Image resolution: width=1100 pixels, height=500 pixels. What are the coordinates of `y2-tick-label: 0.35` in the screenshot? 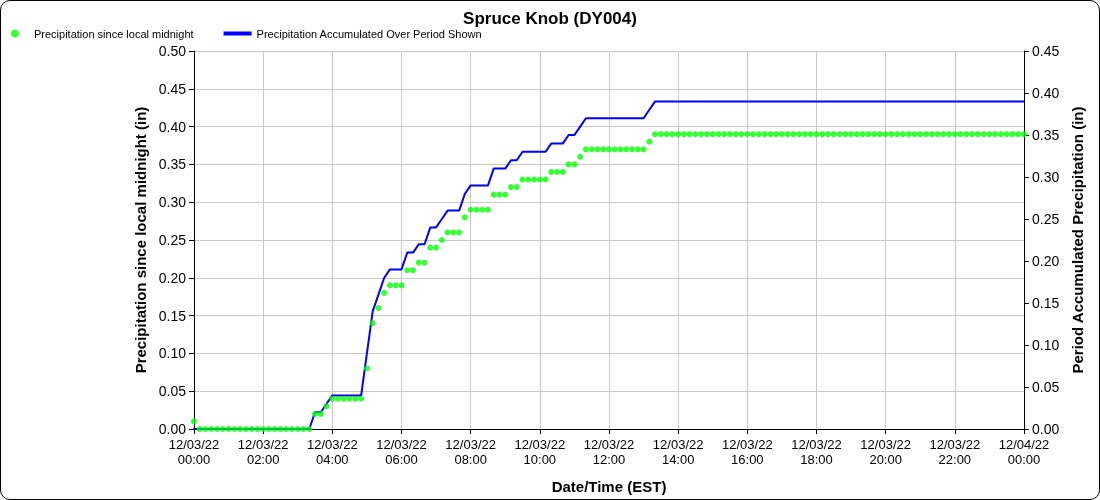 It's located at (1046, 135).